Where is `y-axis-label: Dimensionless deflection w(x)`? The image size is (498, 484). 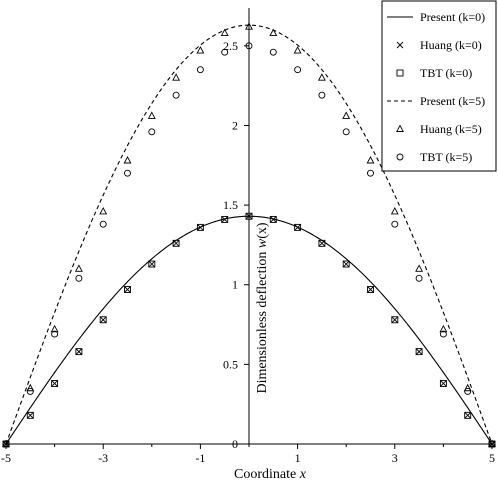
y-axis-label: Dimensionless deflection w(x) is located at coordinates (262, 307).